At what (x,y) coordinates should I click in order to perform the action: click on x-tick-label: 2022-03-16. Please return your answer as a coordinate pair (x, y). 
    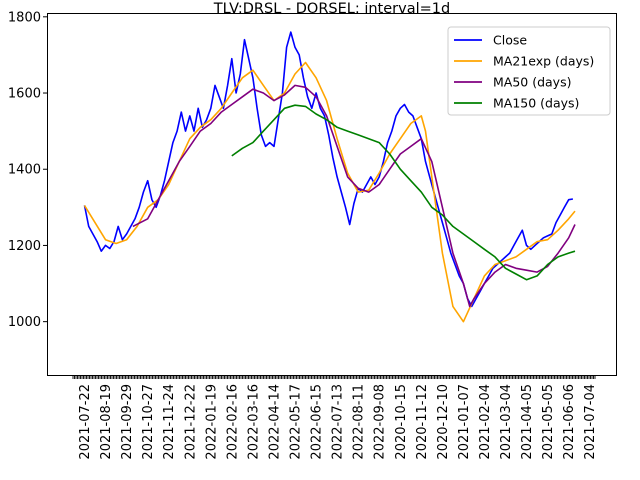
    Looking at the image, I should click on (253, 422).